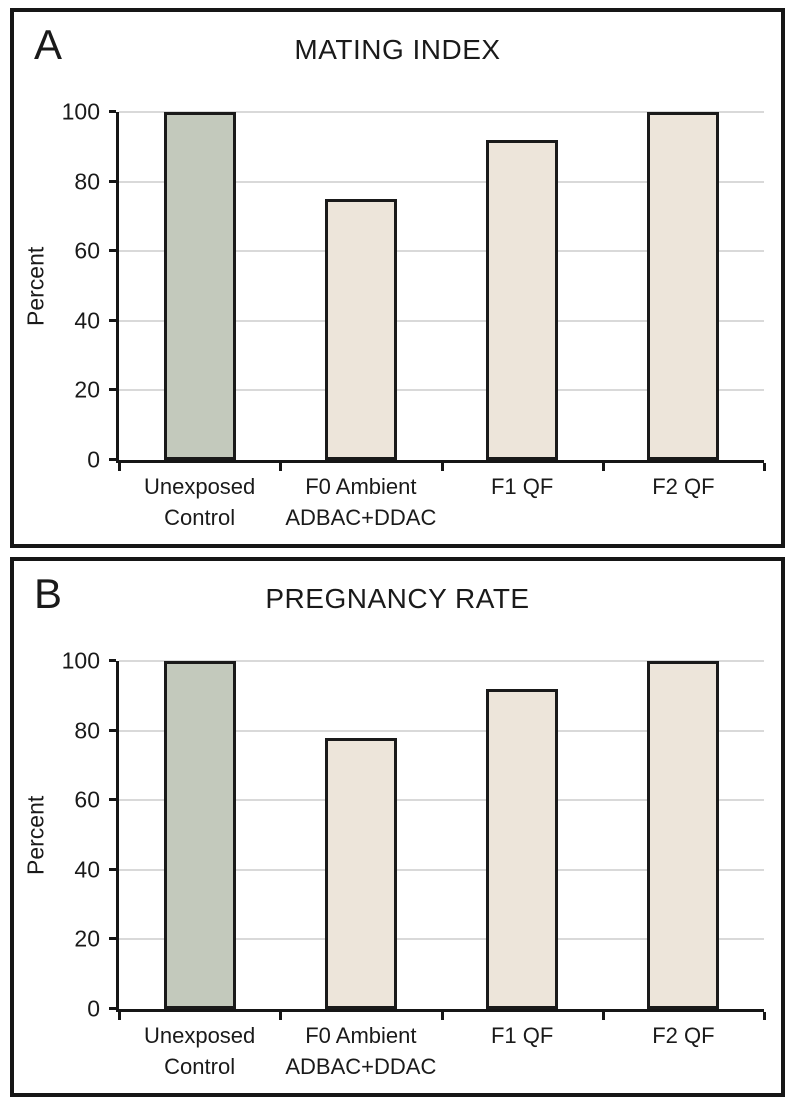 This screenshot has height=1105, width=795. I want to click on chart-title-b: PREGNANCY RATE, so click(397, 598).